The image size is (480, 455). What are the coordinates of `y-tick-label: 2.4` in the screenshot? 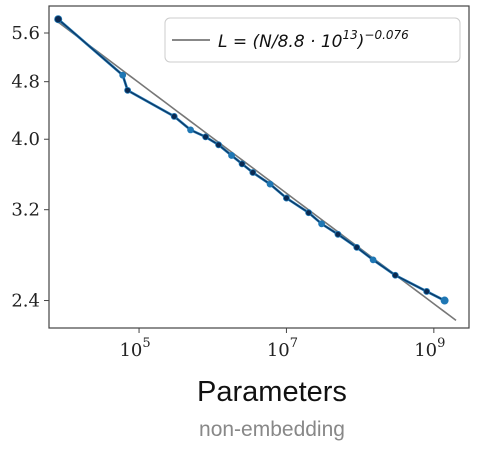 It's located at (25, 301).